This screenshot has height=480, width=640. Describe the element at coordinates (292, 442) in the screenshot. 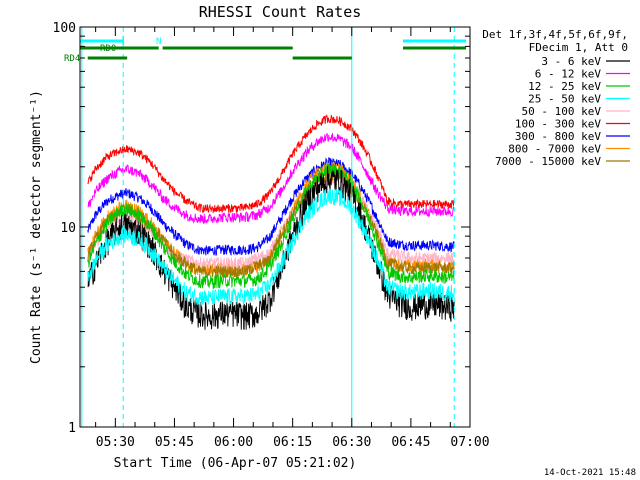

I see `x-tick-label: 06:15` at that location.